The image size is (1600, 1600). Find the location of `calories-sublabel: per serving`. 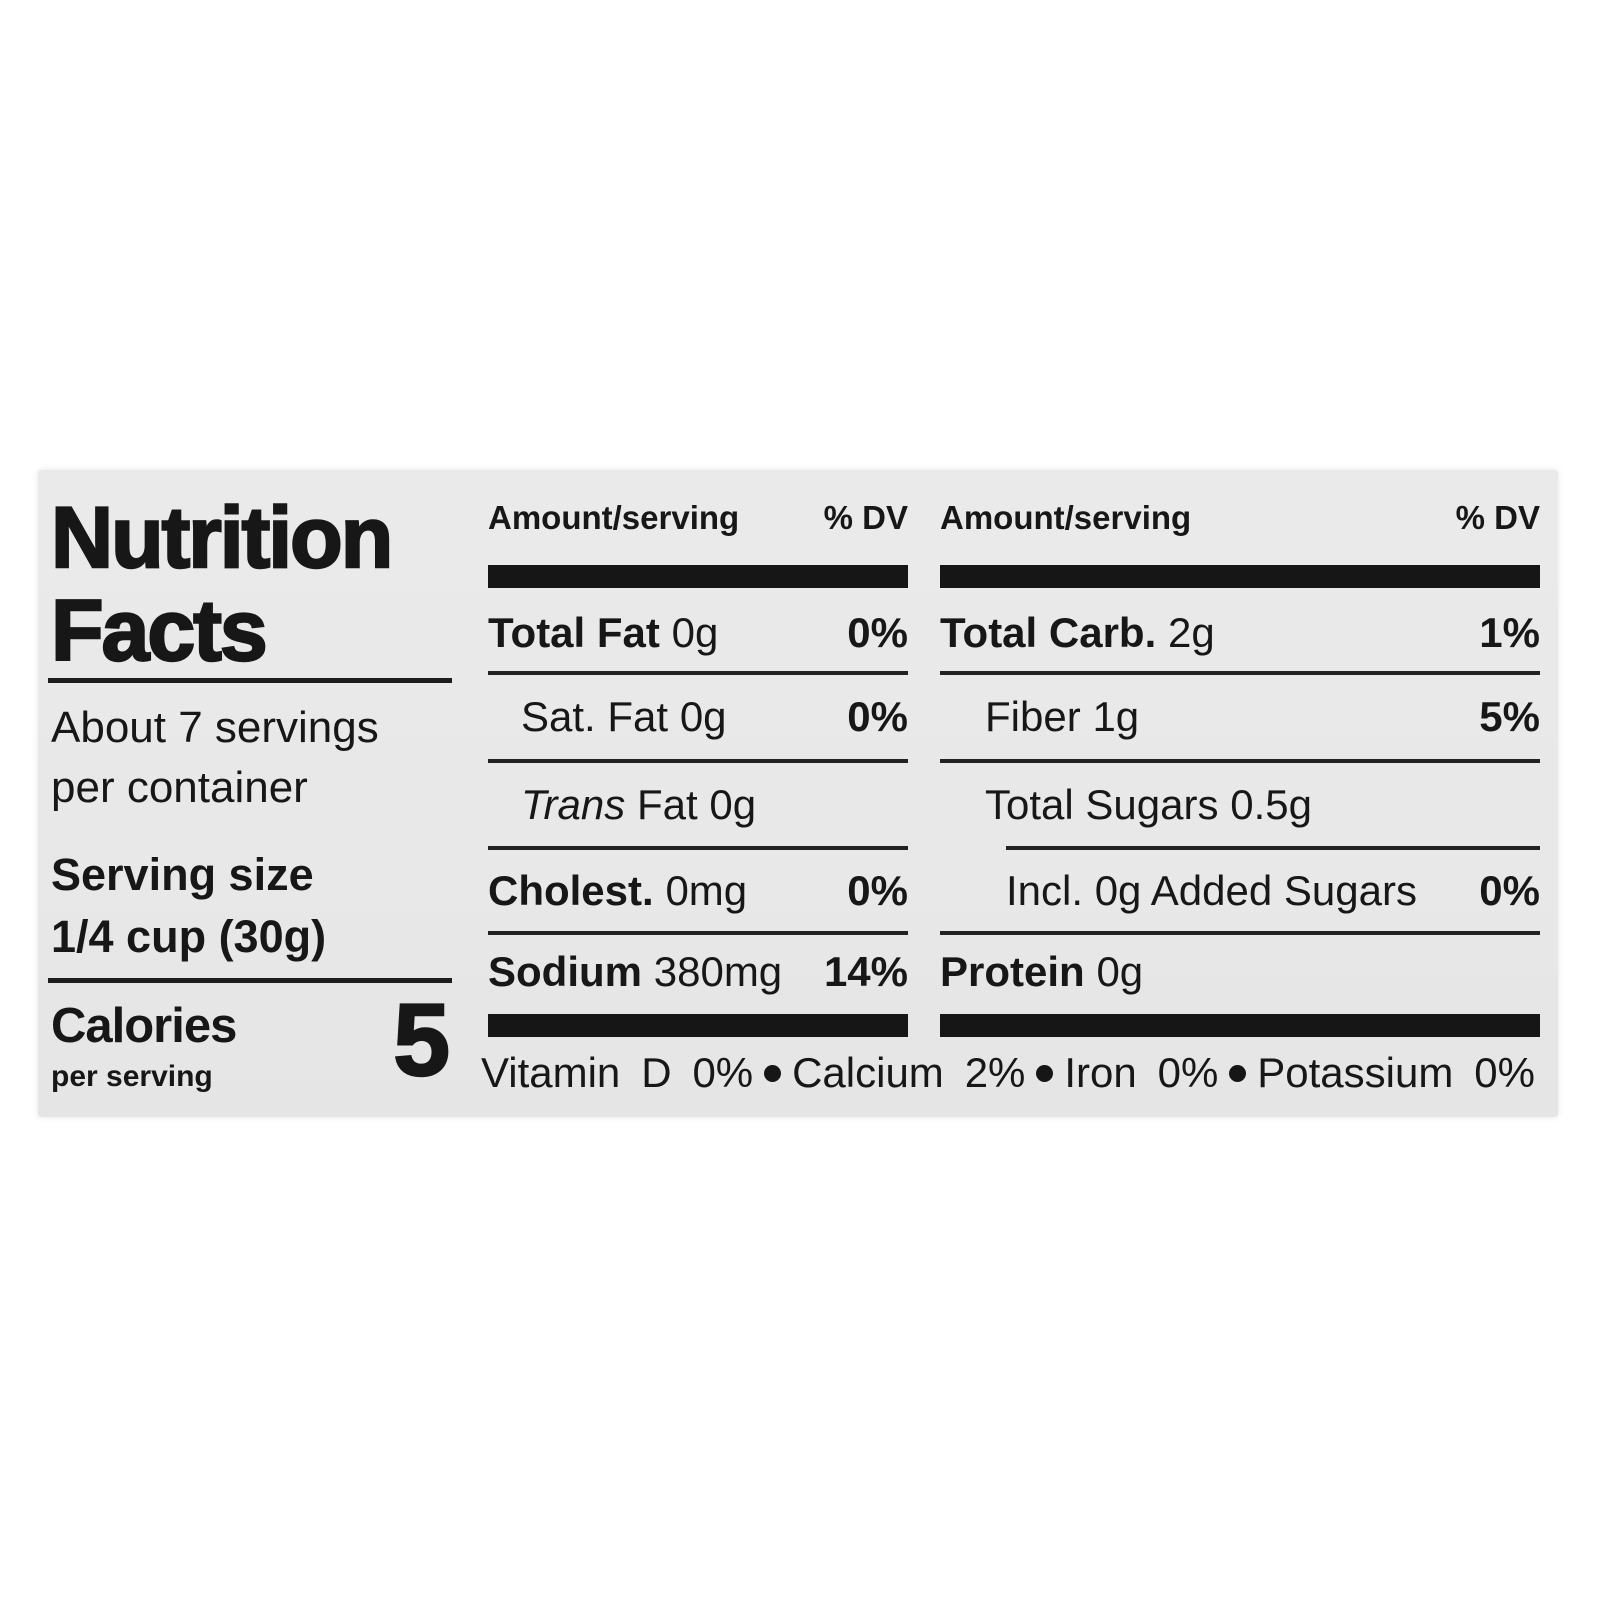

calories-sublabel: per serving is located at coordinates (132, 1076).